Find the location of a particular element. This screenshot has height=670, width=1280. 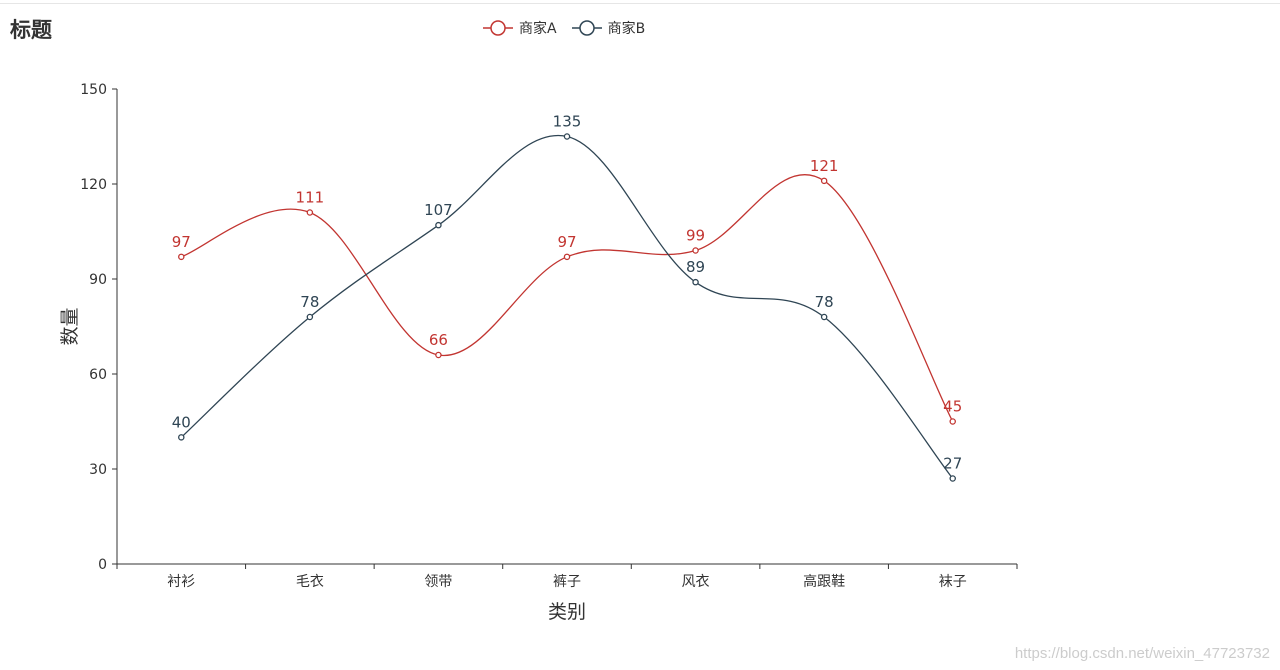

data-label-series-b: 135 is located at coordinates (567, 122).